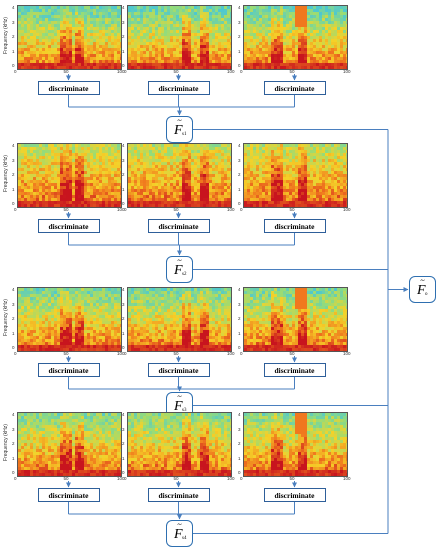 The image size is (444, 550). What do you see at coordinates (184, 538) in the screenshot?
I see `node-subscript: s4` at bounding box center [184, 538].